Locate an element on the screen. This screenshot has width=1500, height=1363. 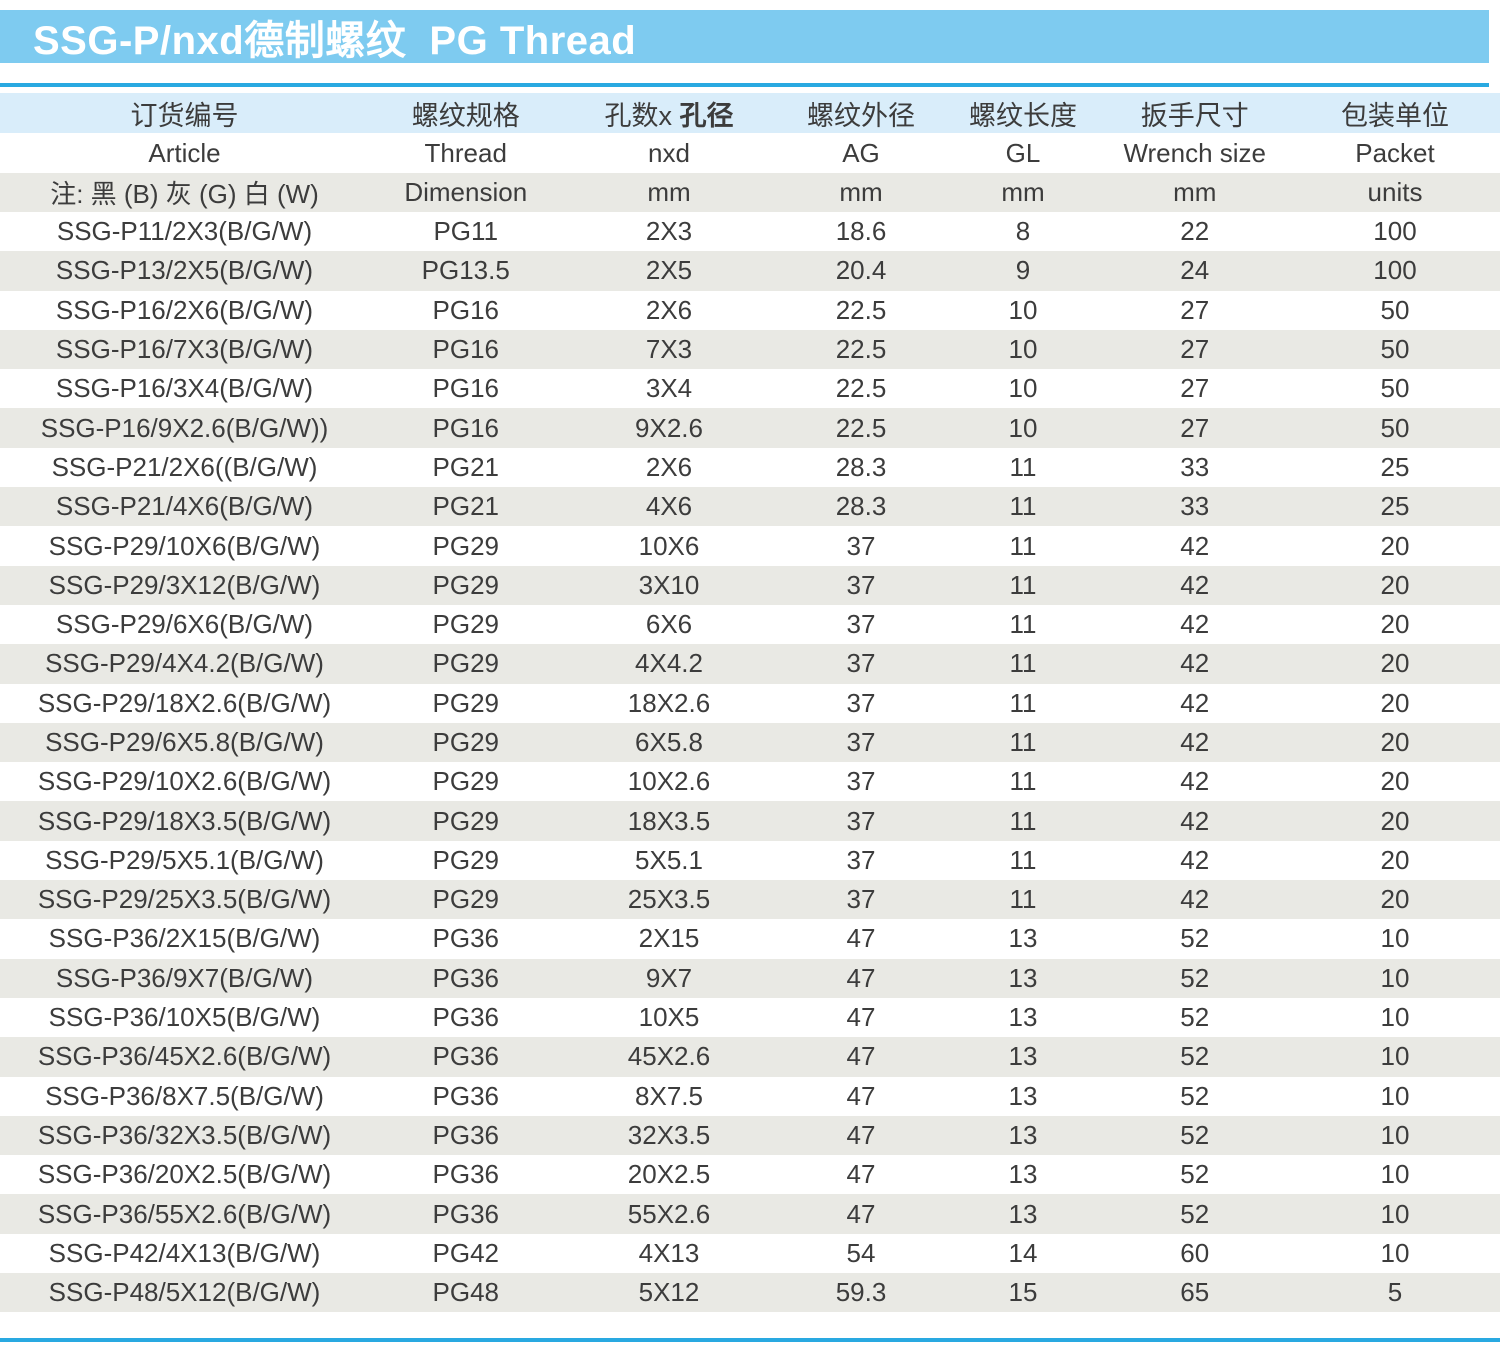
cell-nxd: 6X6 is located at coordinates (669, 624).